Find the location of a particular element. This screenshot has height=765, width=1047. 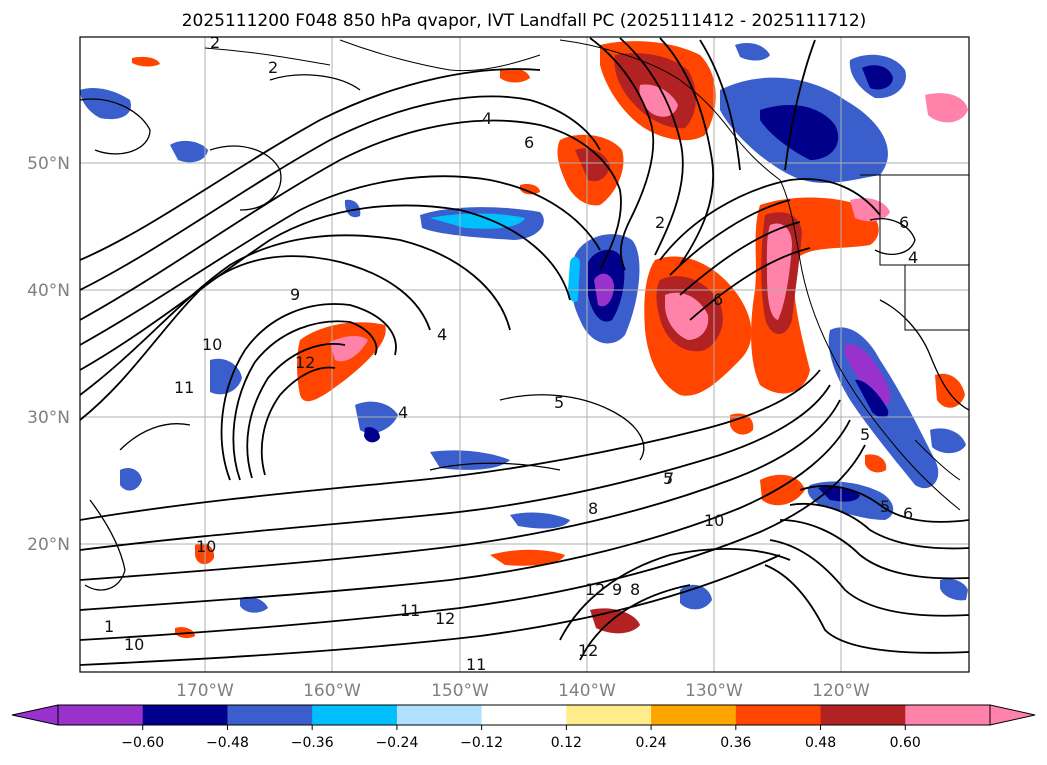

colorbar-tick-label: 0.24 is located at coordinates (651, 743).